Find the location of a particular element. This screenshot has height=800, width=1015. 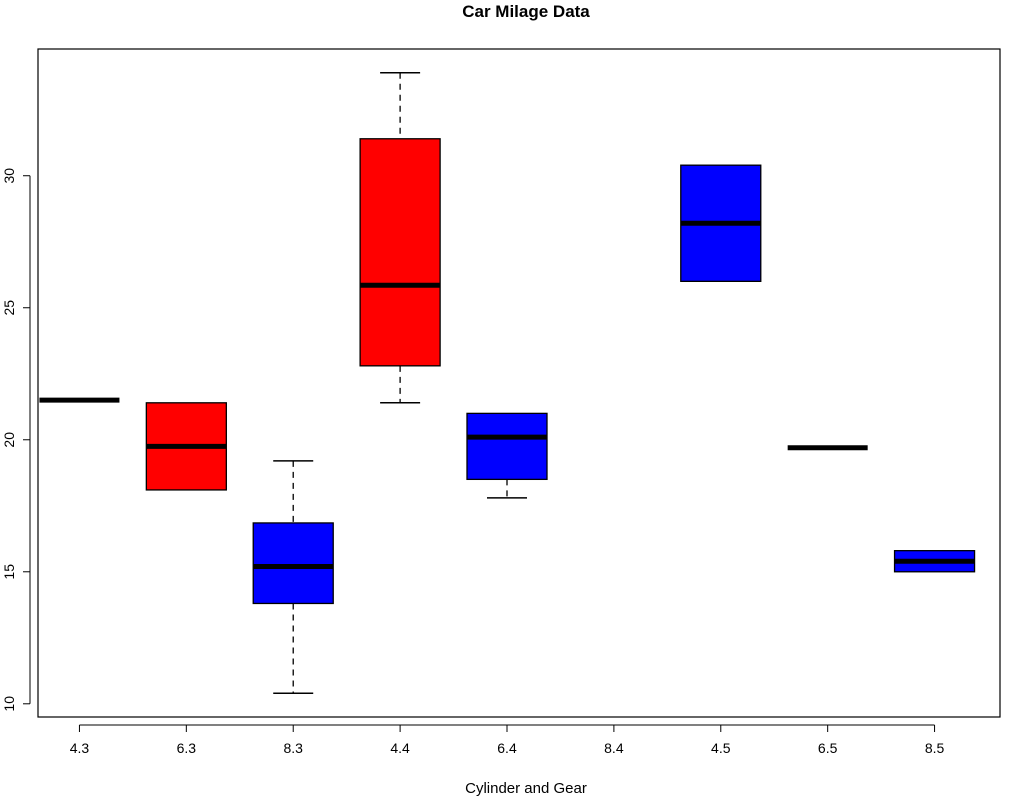

y-tick-label: 25 is located at coordinates (9, 308).